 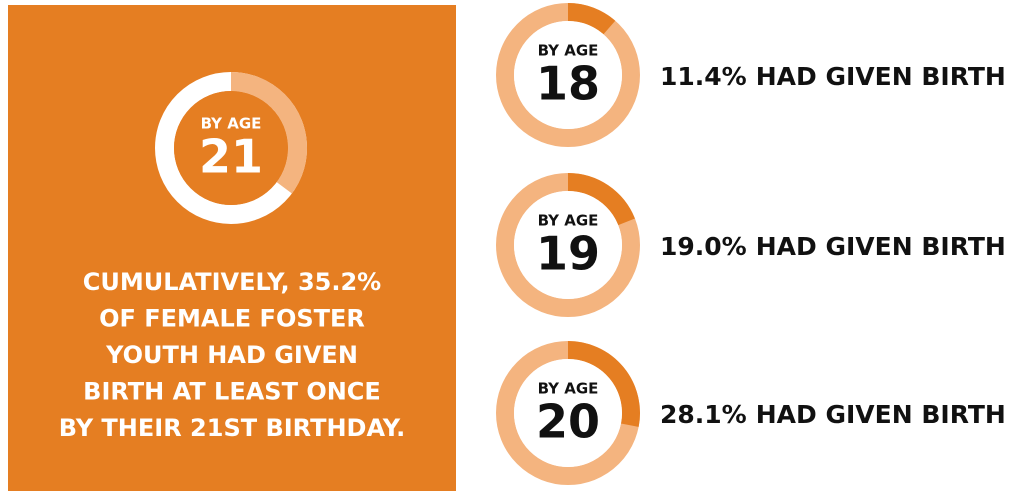 I want to click on panel-text: OF FEMALE FOSTER, so click(x=232, y=319).